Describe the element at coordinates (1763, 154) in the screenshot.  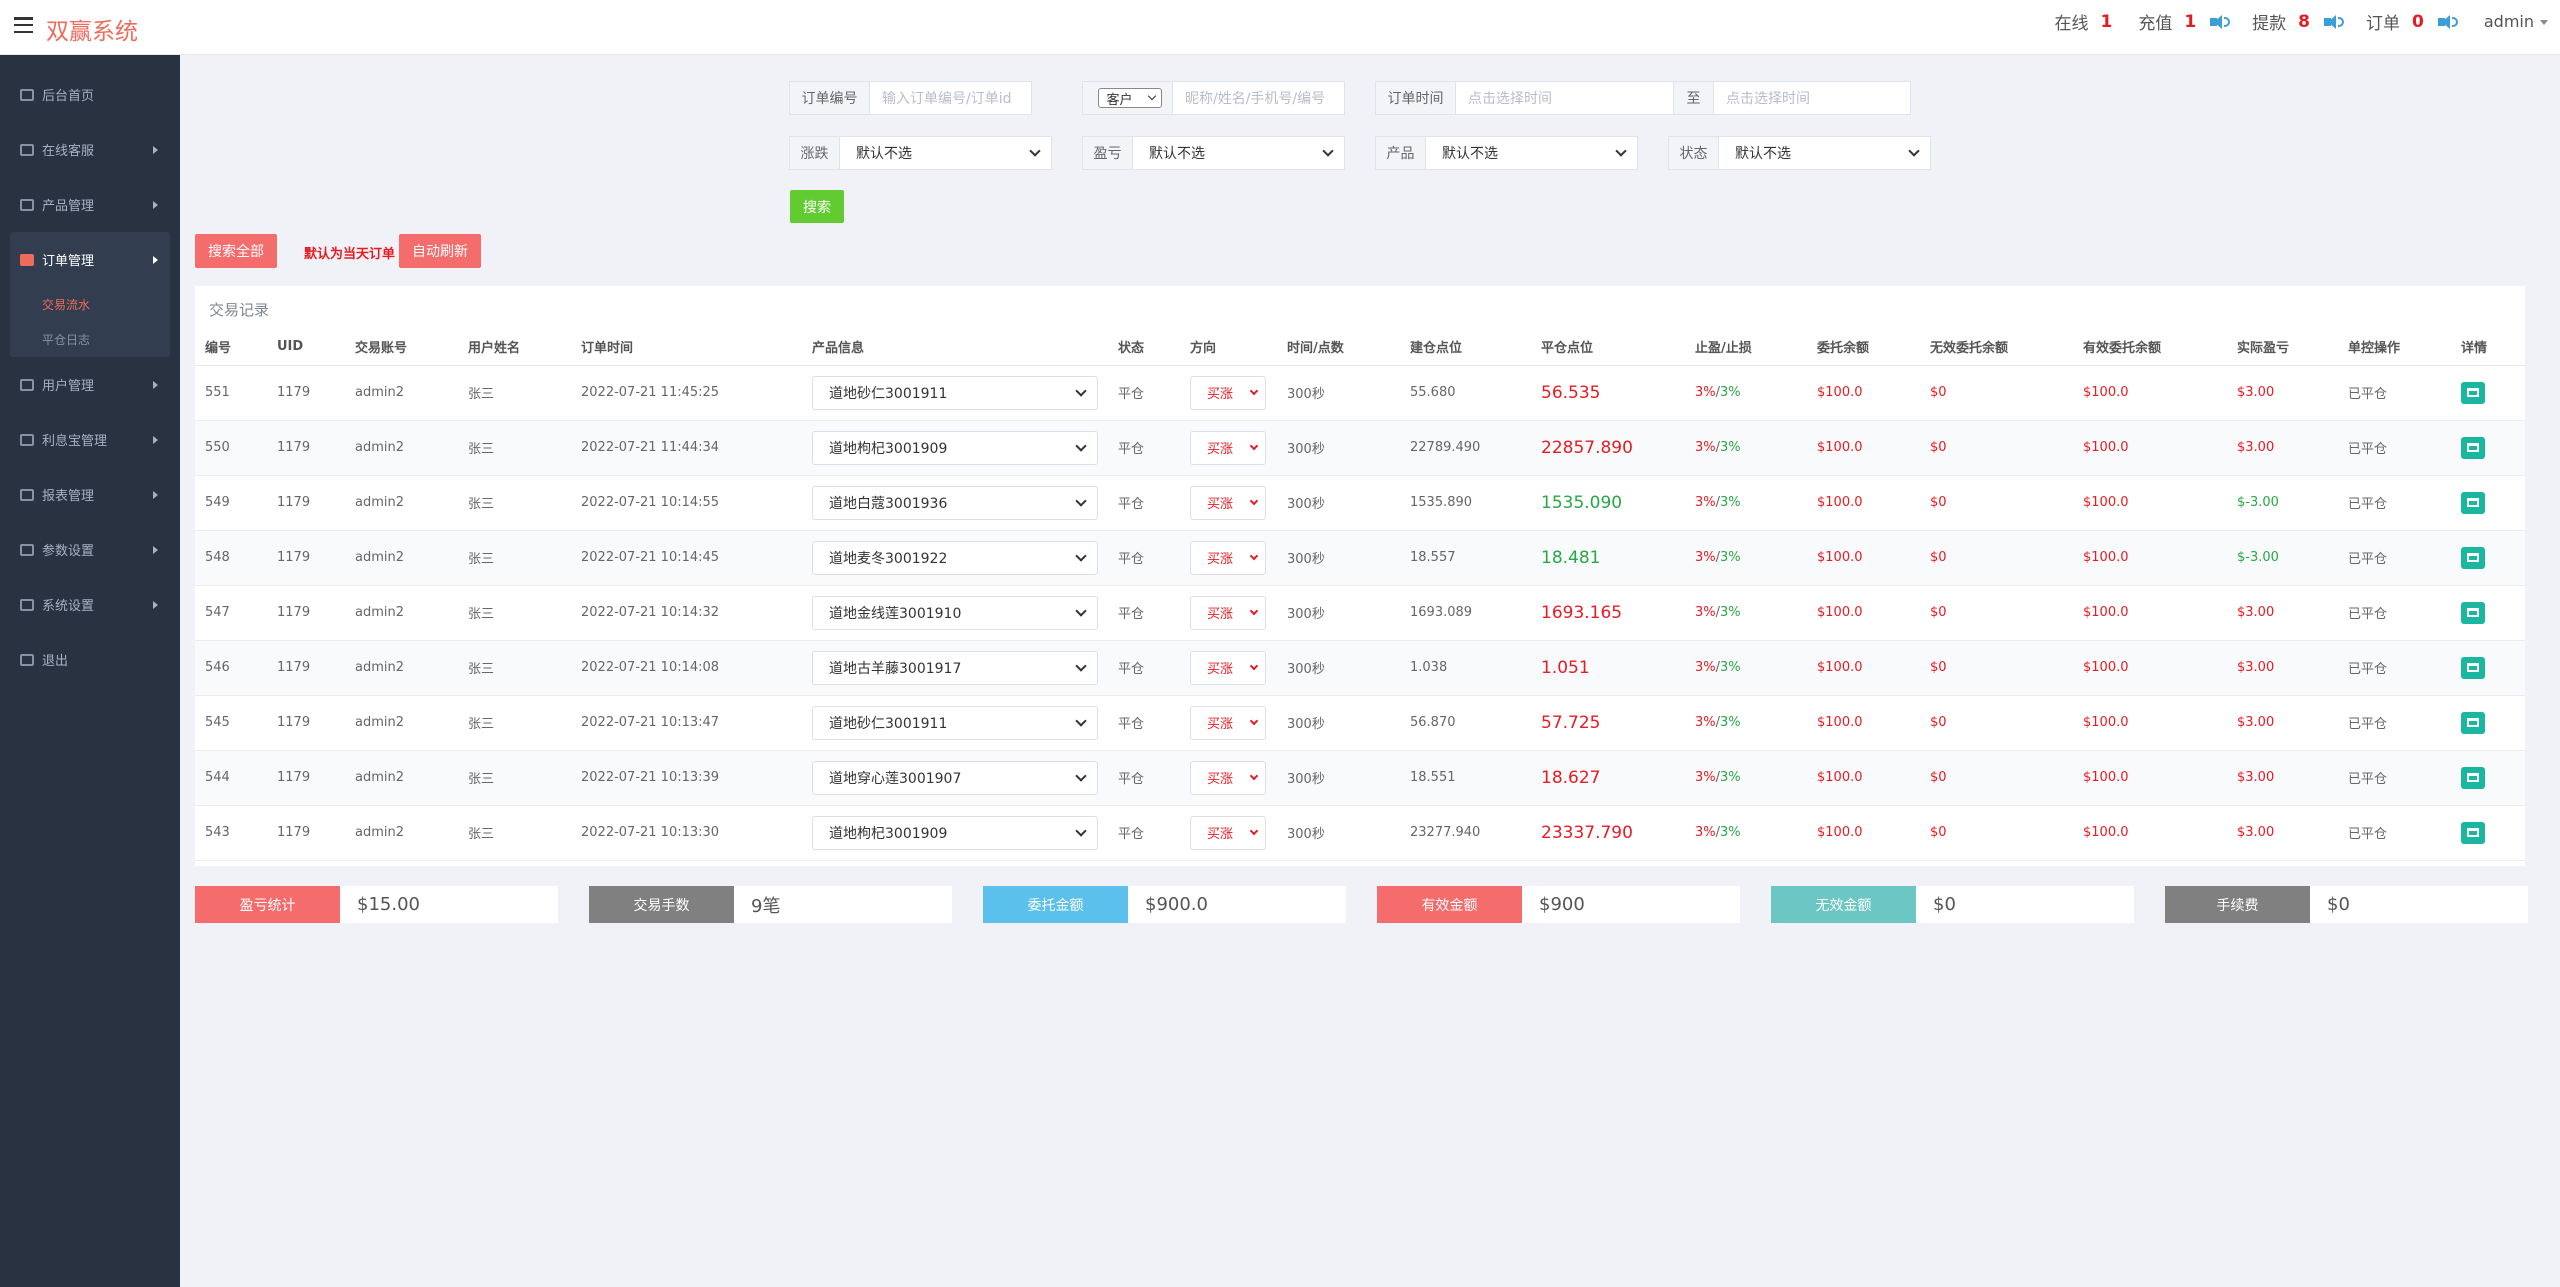
I see `status-select-value: 默认不选` at that location.